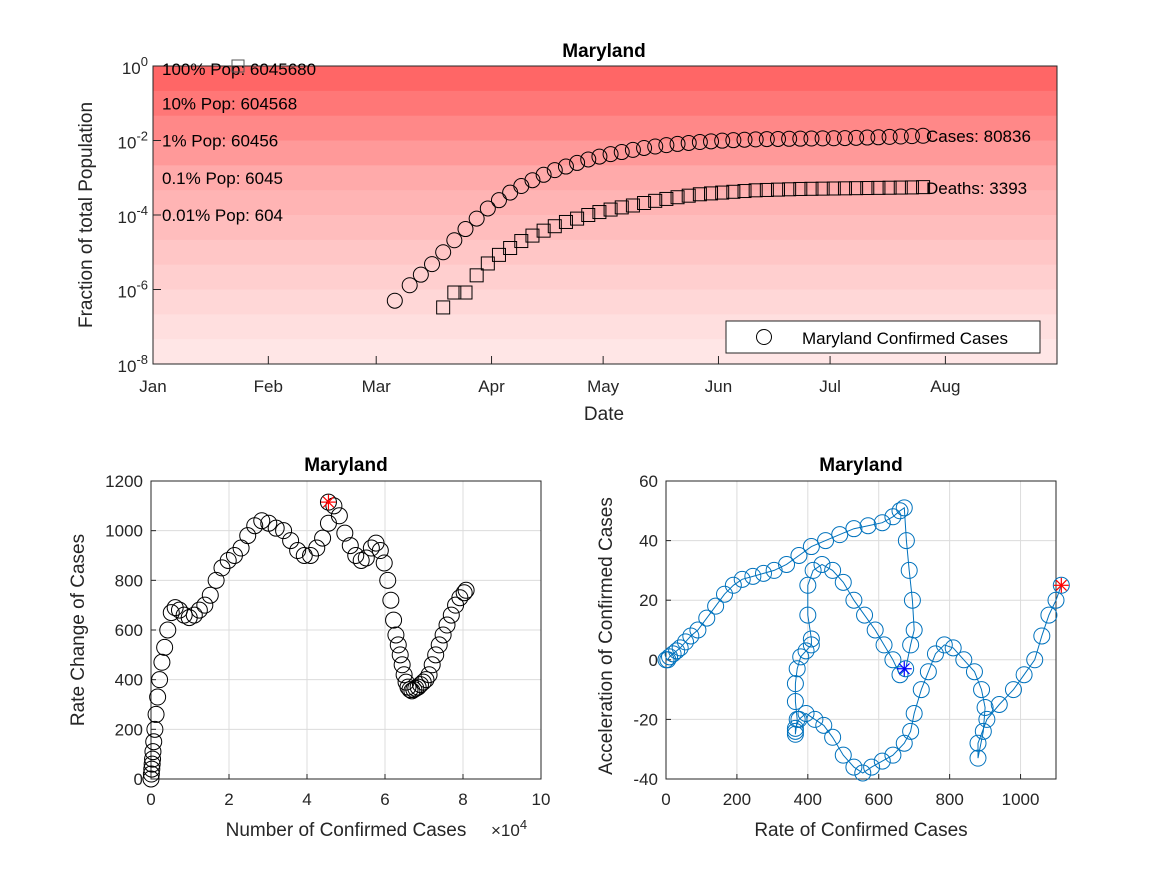 The image size is (1167, 875). What do you see at coordinates (462, 799) in the screenshot?
I see `bl-x-tick-label: 8` at bounding box center [462, 799].